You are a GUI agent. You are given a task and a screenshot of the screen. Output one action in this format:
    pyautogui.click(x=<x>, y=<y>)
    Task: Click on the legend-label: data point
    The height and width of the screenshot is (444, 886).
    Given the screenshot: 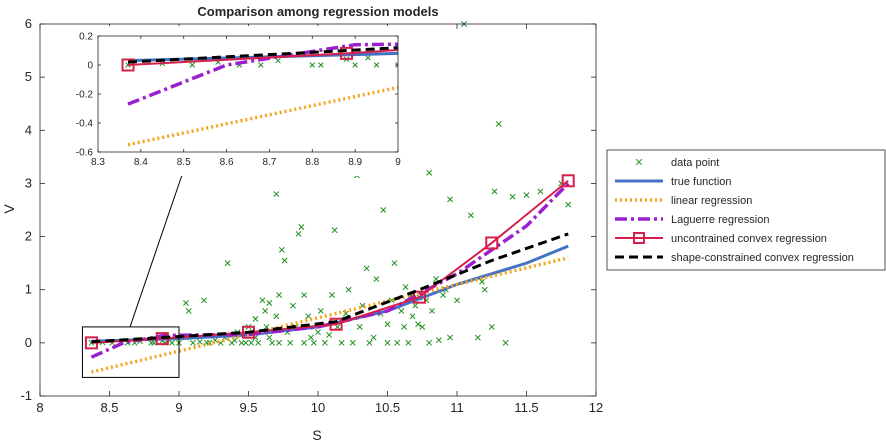 What is the action you would take?
    pyautogui.click(x=695, y=163)
    